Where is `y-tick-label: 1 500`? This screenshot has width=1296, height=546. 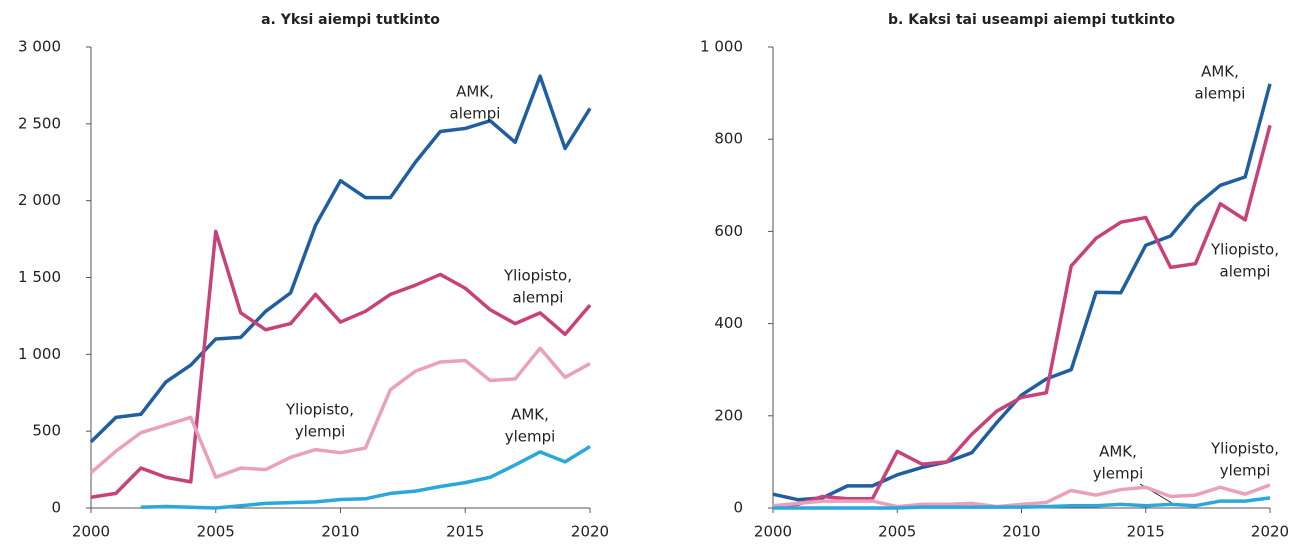 y-tick-label: 1 500 is located at coordinates (39, 277).